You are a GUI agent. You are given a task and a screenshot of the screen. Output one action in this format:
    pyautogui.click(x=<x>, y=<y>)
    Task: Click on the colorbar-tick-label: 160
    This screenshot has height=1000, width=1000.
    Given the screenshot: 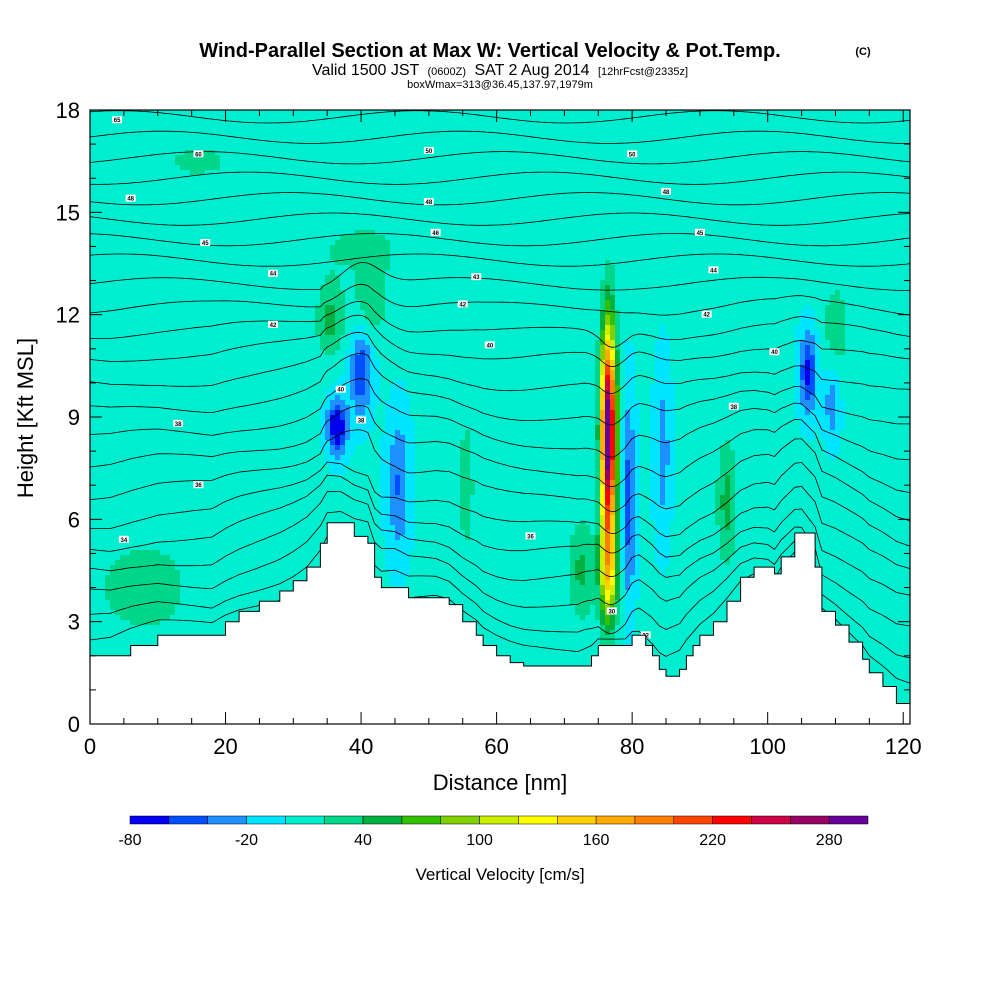 What is the action you would take?
    pyautogui.click(x=596, y=840)
    